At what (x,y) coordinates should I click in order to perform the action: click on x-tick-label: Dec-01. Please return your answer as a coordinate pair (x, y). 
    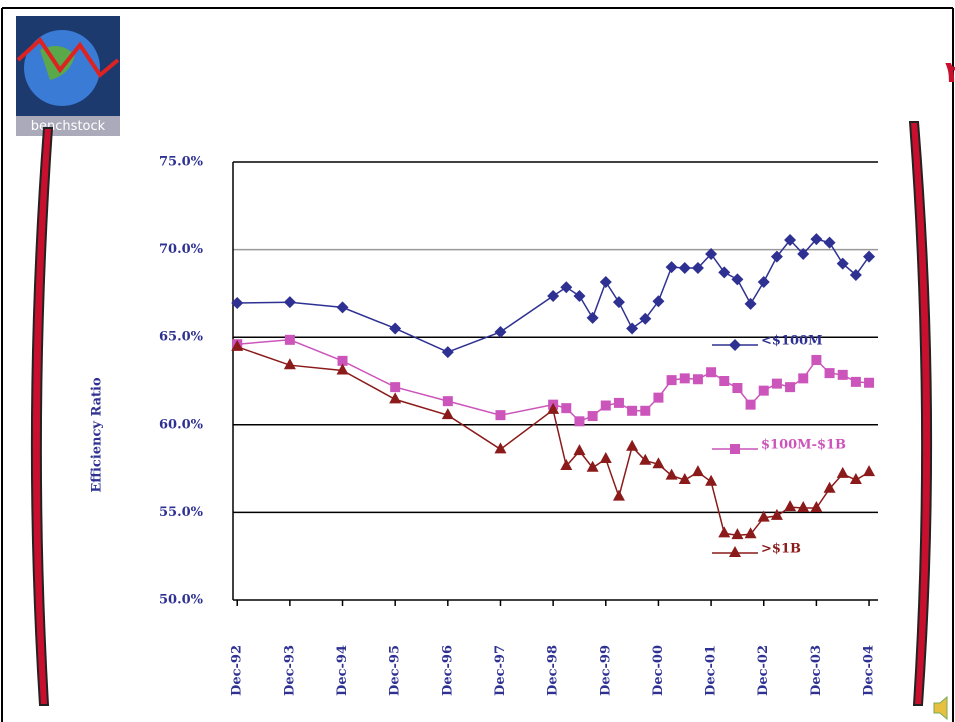
    Looking at the image, I should click on (711, 670).